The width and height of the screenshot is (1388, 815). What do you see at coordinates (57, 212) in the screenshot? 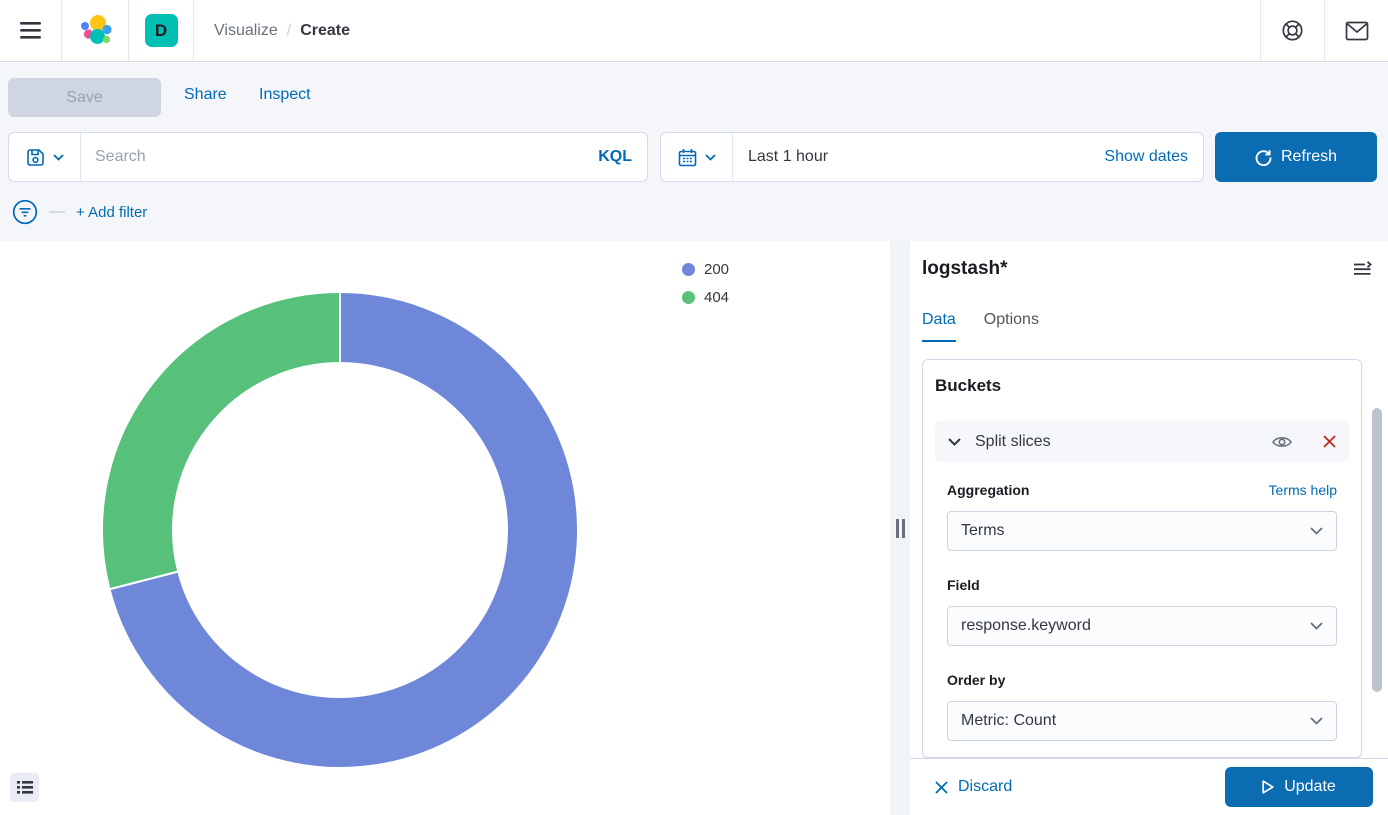
I see `filter-dash` at bounding box center [57, 212].